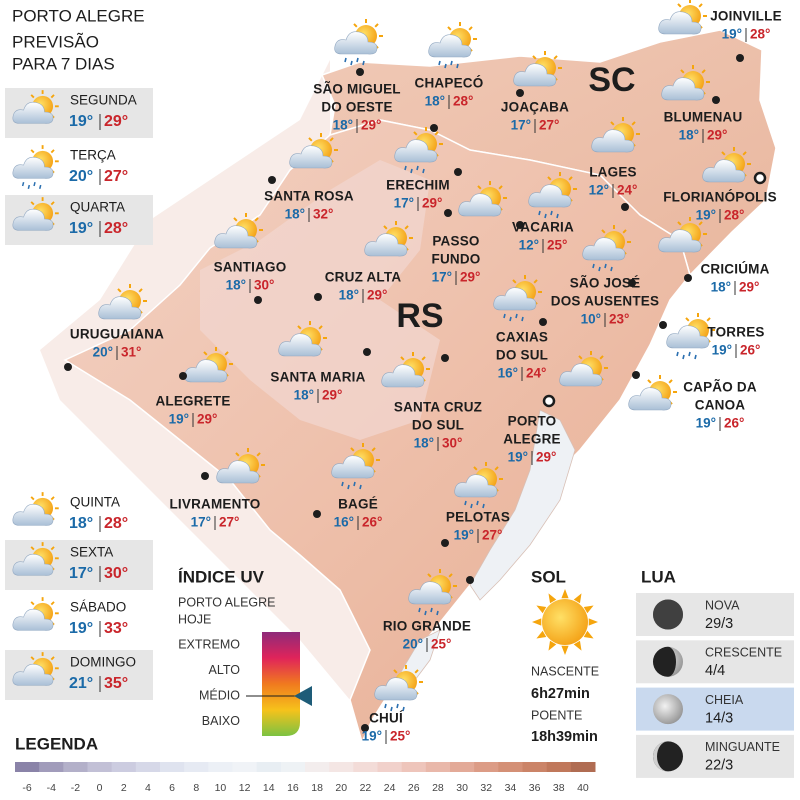 Image resolution: width=800 pixels, height=800 pixels. Describe the element at coordinates (418, 185) in the screenshot. I see `city-name: ERECHIM` at that location.